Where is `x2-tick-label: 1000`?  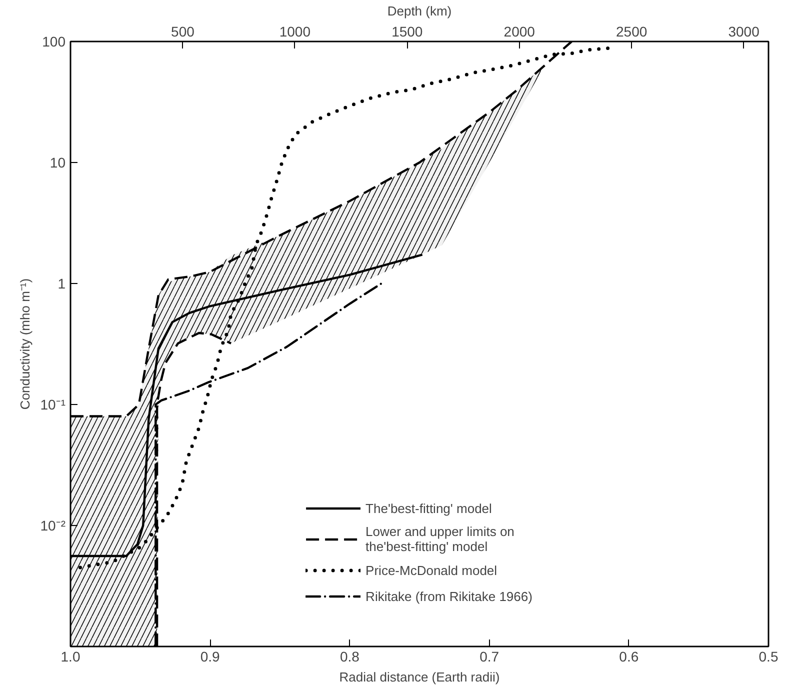 x2-tick-label: 1000 is located at coordinates (295, 32).